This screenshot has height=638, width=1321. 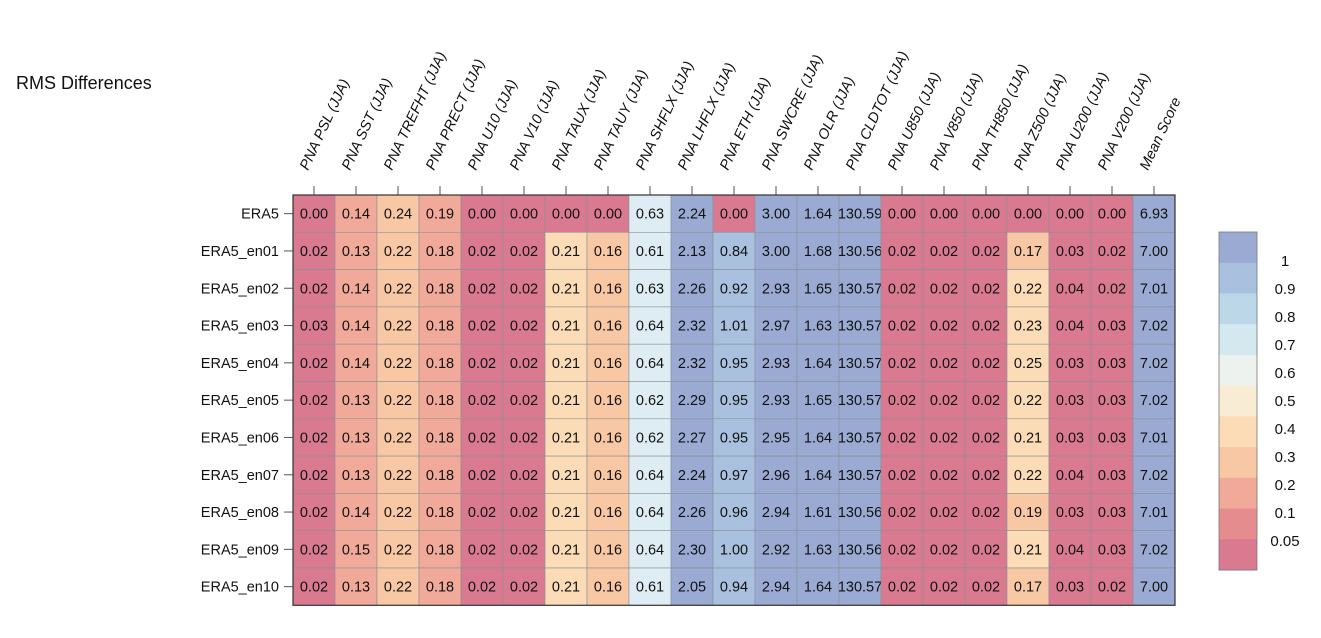 I want to click on cell-value: 130.56, so click(x=860, y=550).